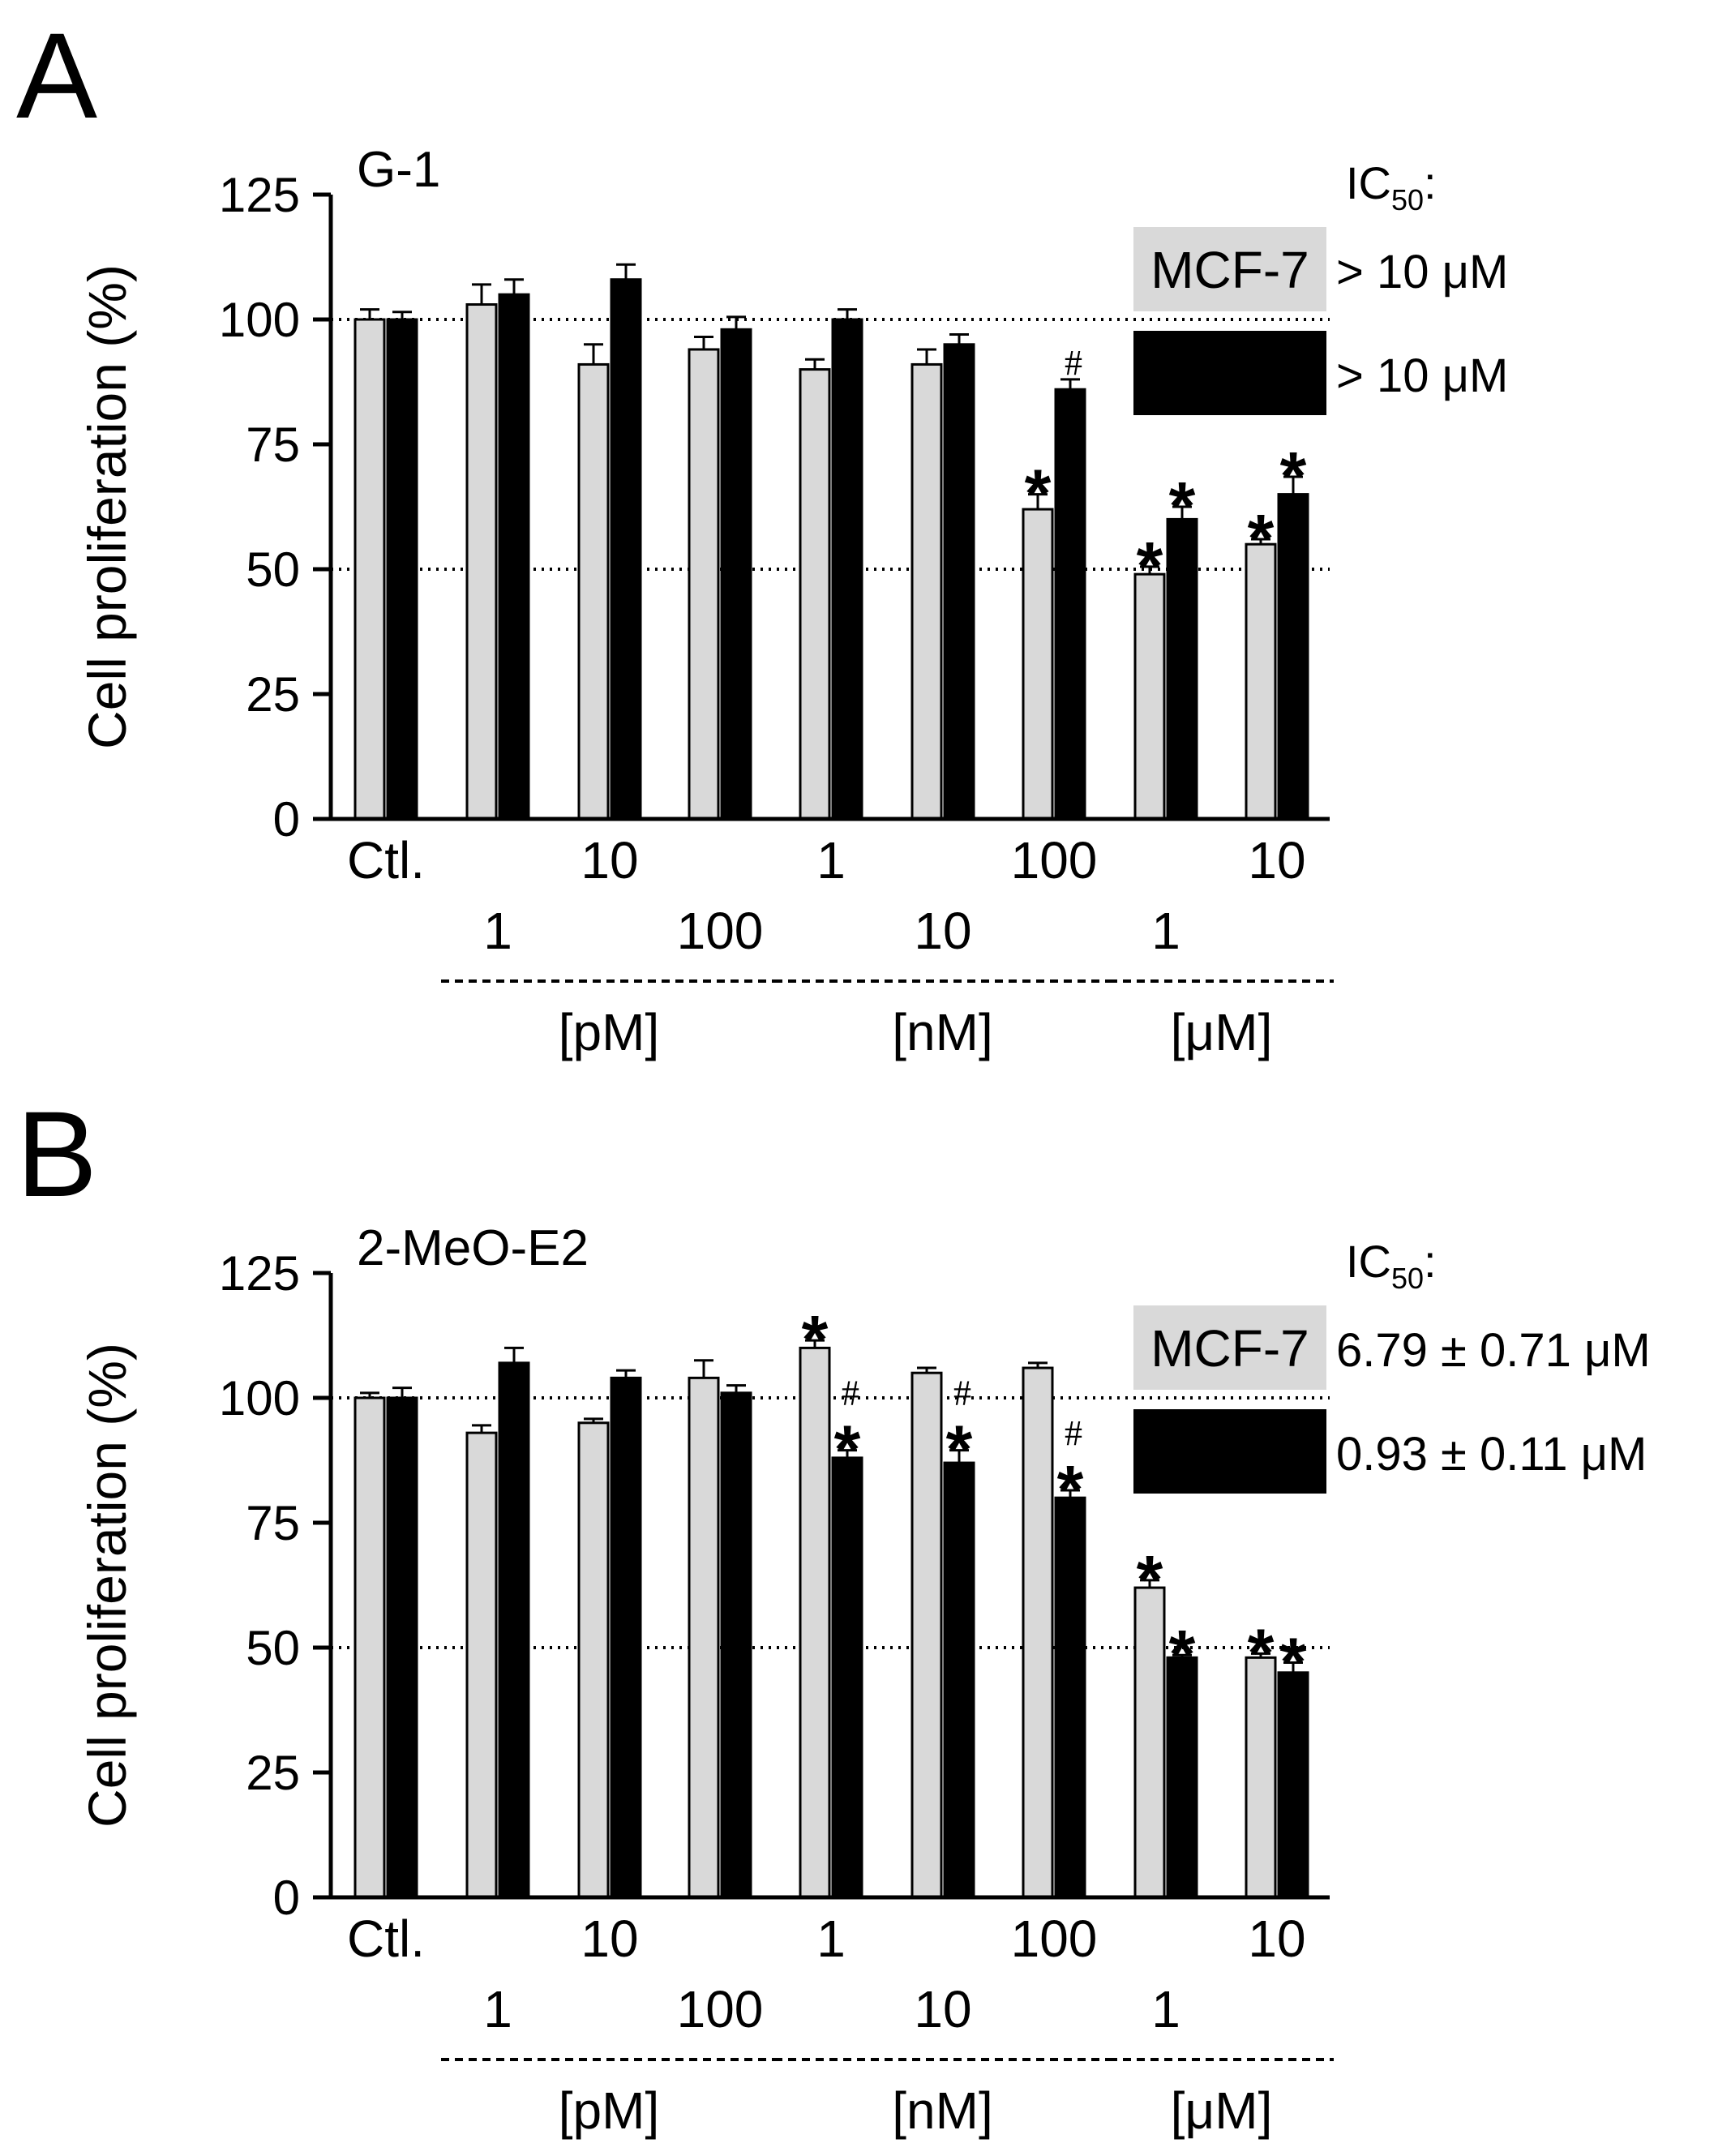 This screenshot has height=2156, width=1731. I want to click on chart-title: G-1, so click(398, 170).